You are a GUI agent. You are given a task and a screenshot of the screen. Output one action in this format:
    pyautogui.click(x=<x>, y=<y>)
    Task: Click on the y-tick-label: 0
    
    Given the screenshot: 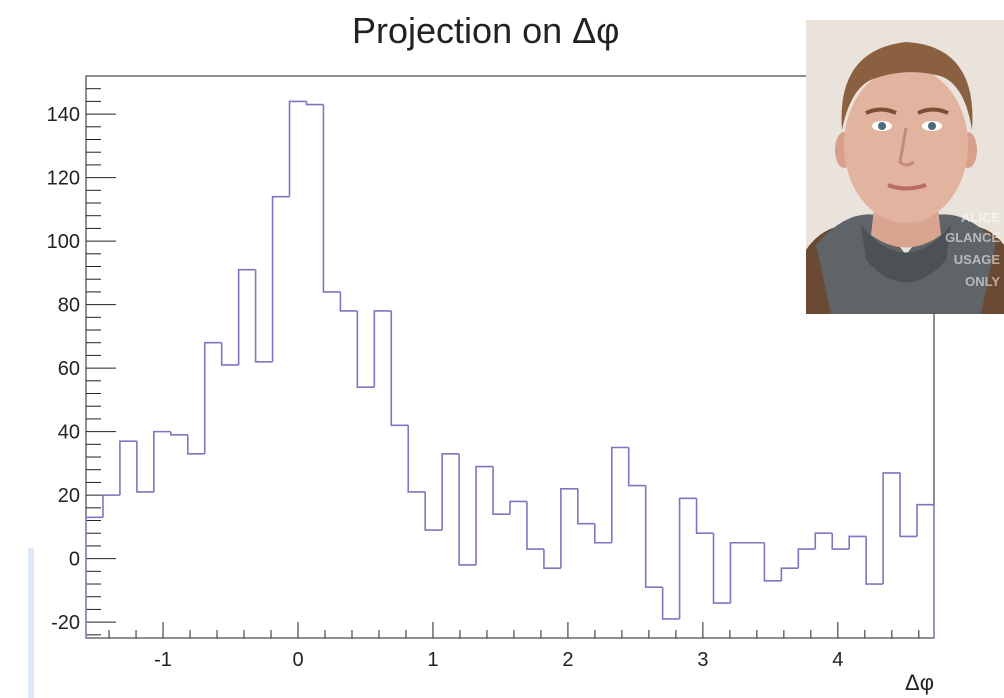 What is the action you would take?
    pyautogui.click(x=74, y=560)
    